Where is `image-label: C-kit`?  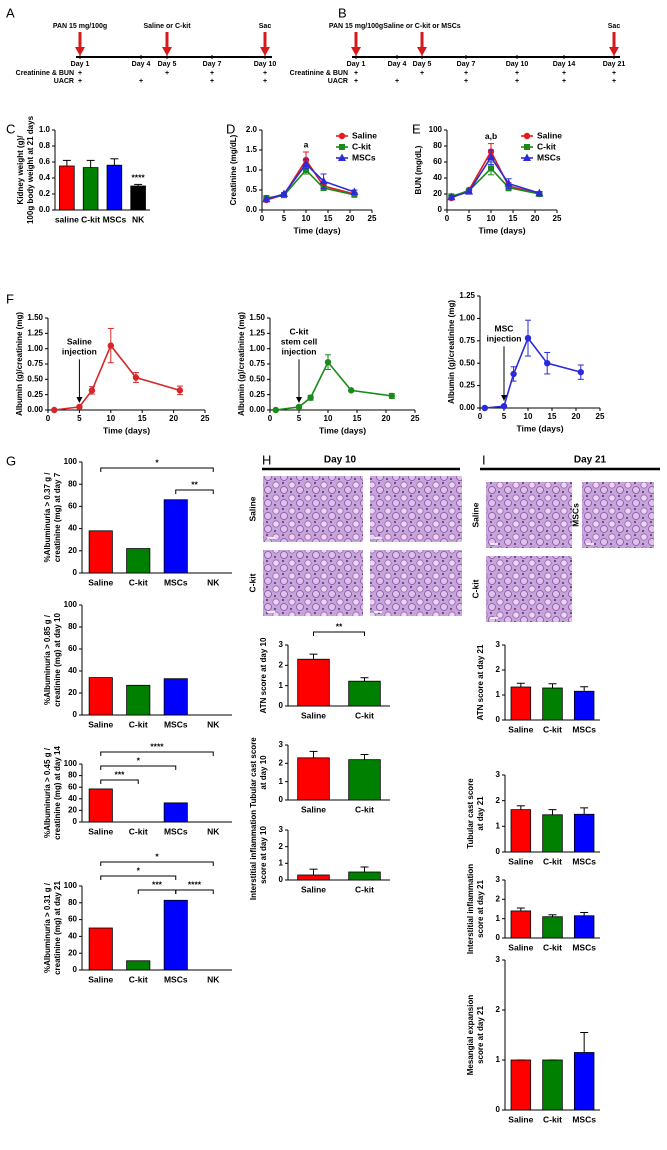
image-label: C-kit is located at coordinates (475, 588).